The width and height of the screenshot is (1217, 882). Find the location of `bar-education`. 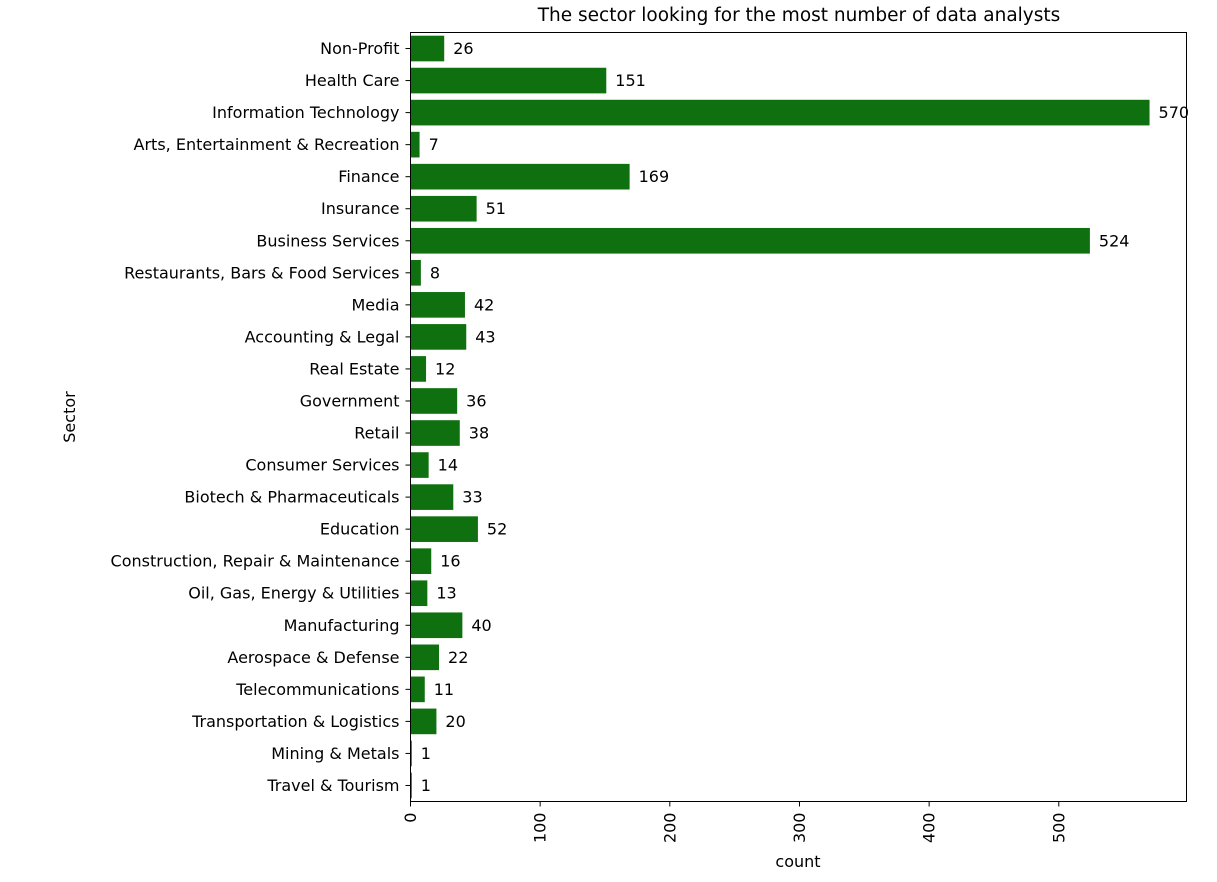

bar-education is located at coordinates (444, 529).